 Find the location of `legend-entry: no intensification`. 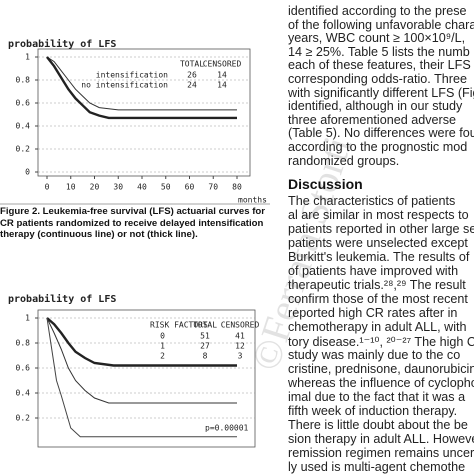

legend-entry: no intensification is located at coordinates (124, 85).